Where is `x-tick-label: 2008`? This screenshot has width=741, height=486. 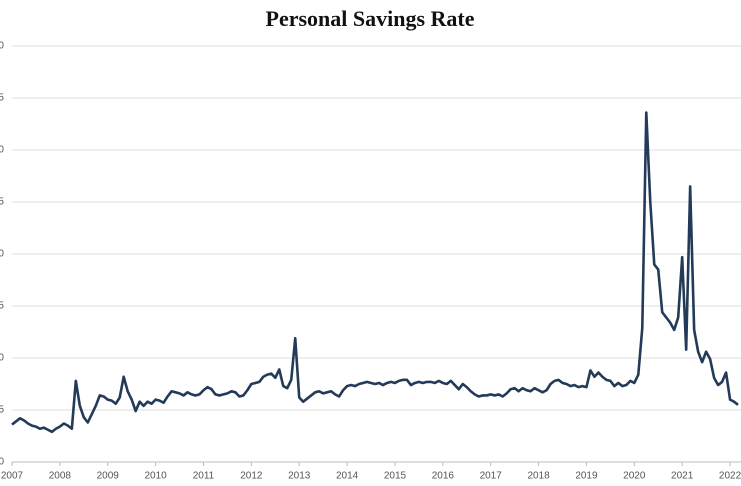
x-tick-label: 2008 is located at coordinates (60, 476).